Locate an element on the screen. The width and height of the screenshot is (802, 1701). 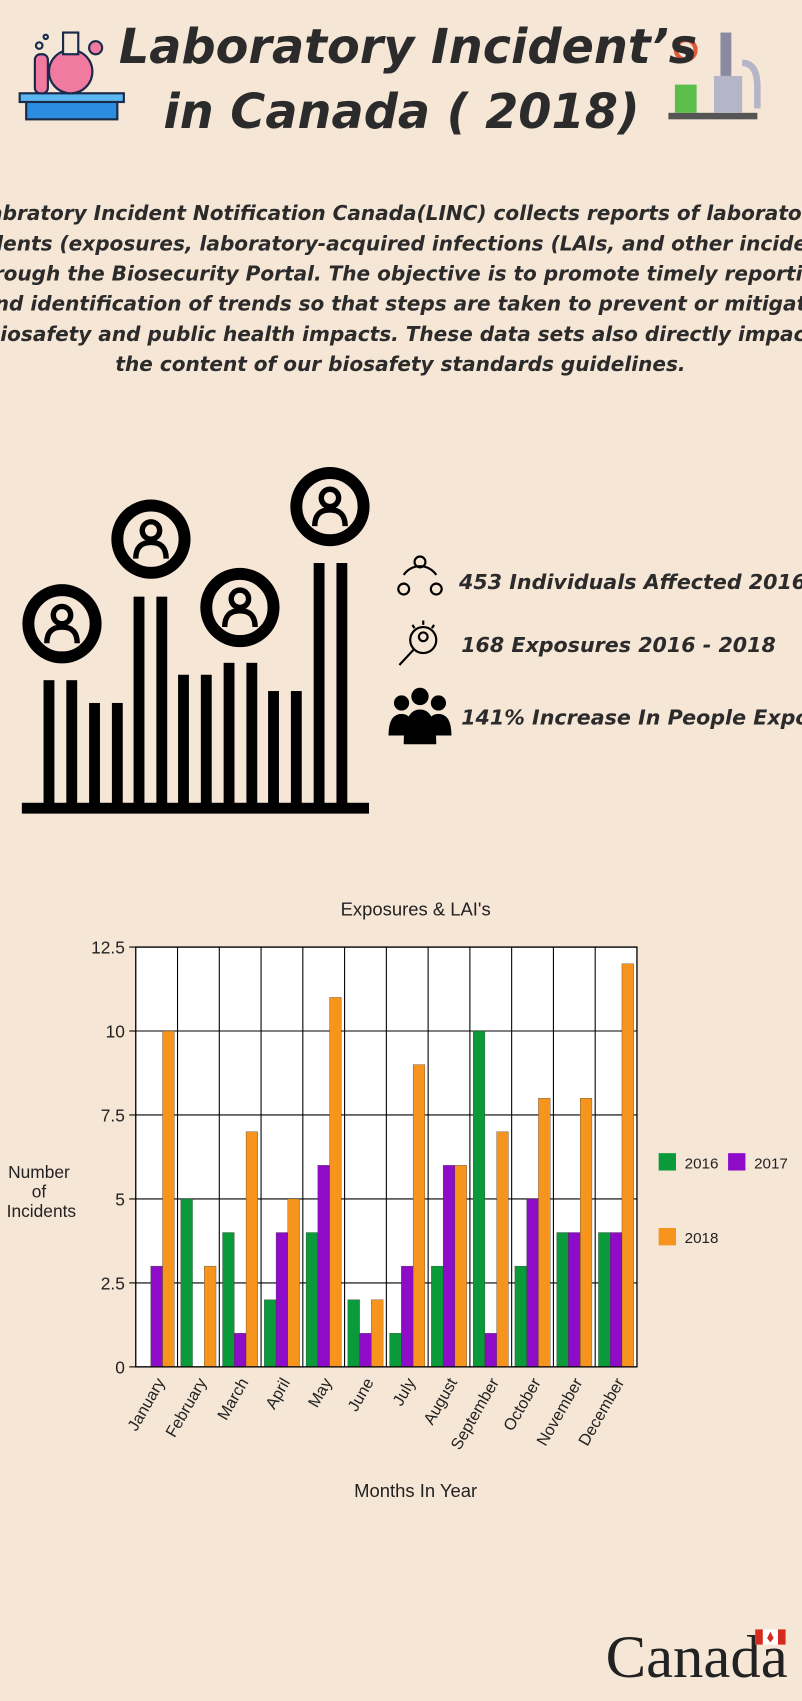
y-label-line: Incidents is located at coordinates (42, 1211).